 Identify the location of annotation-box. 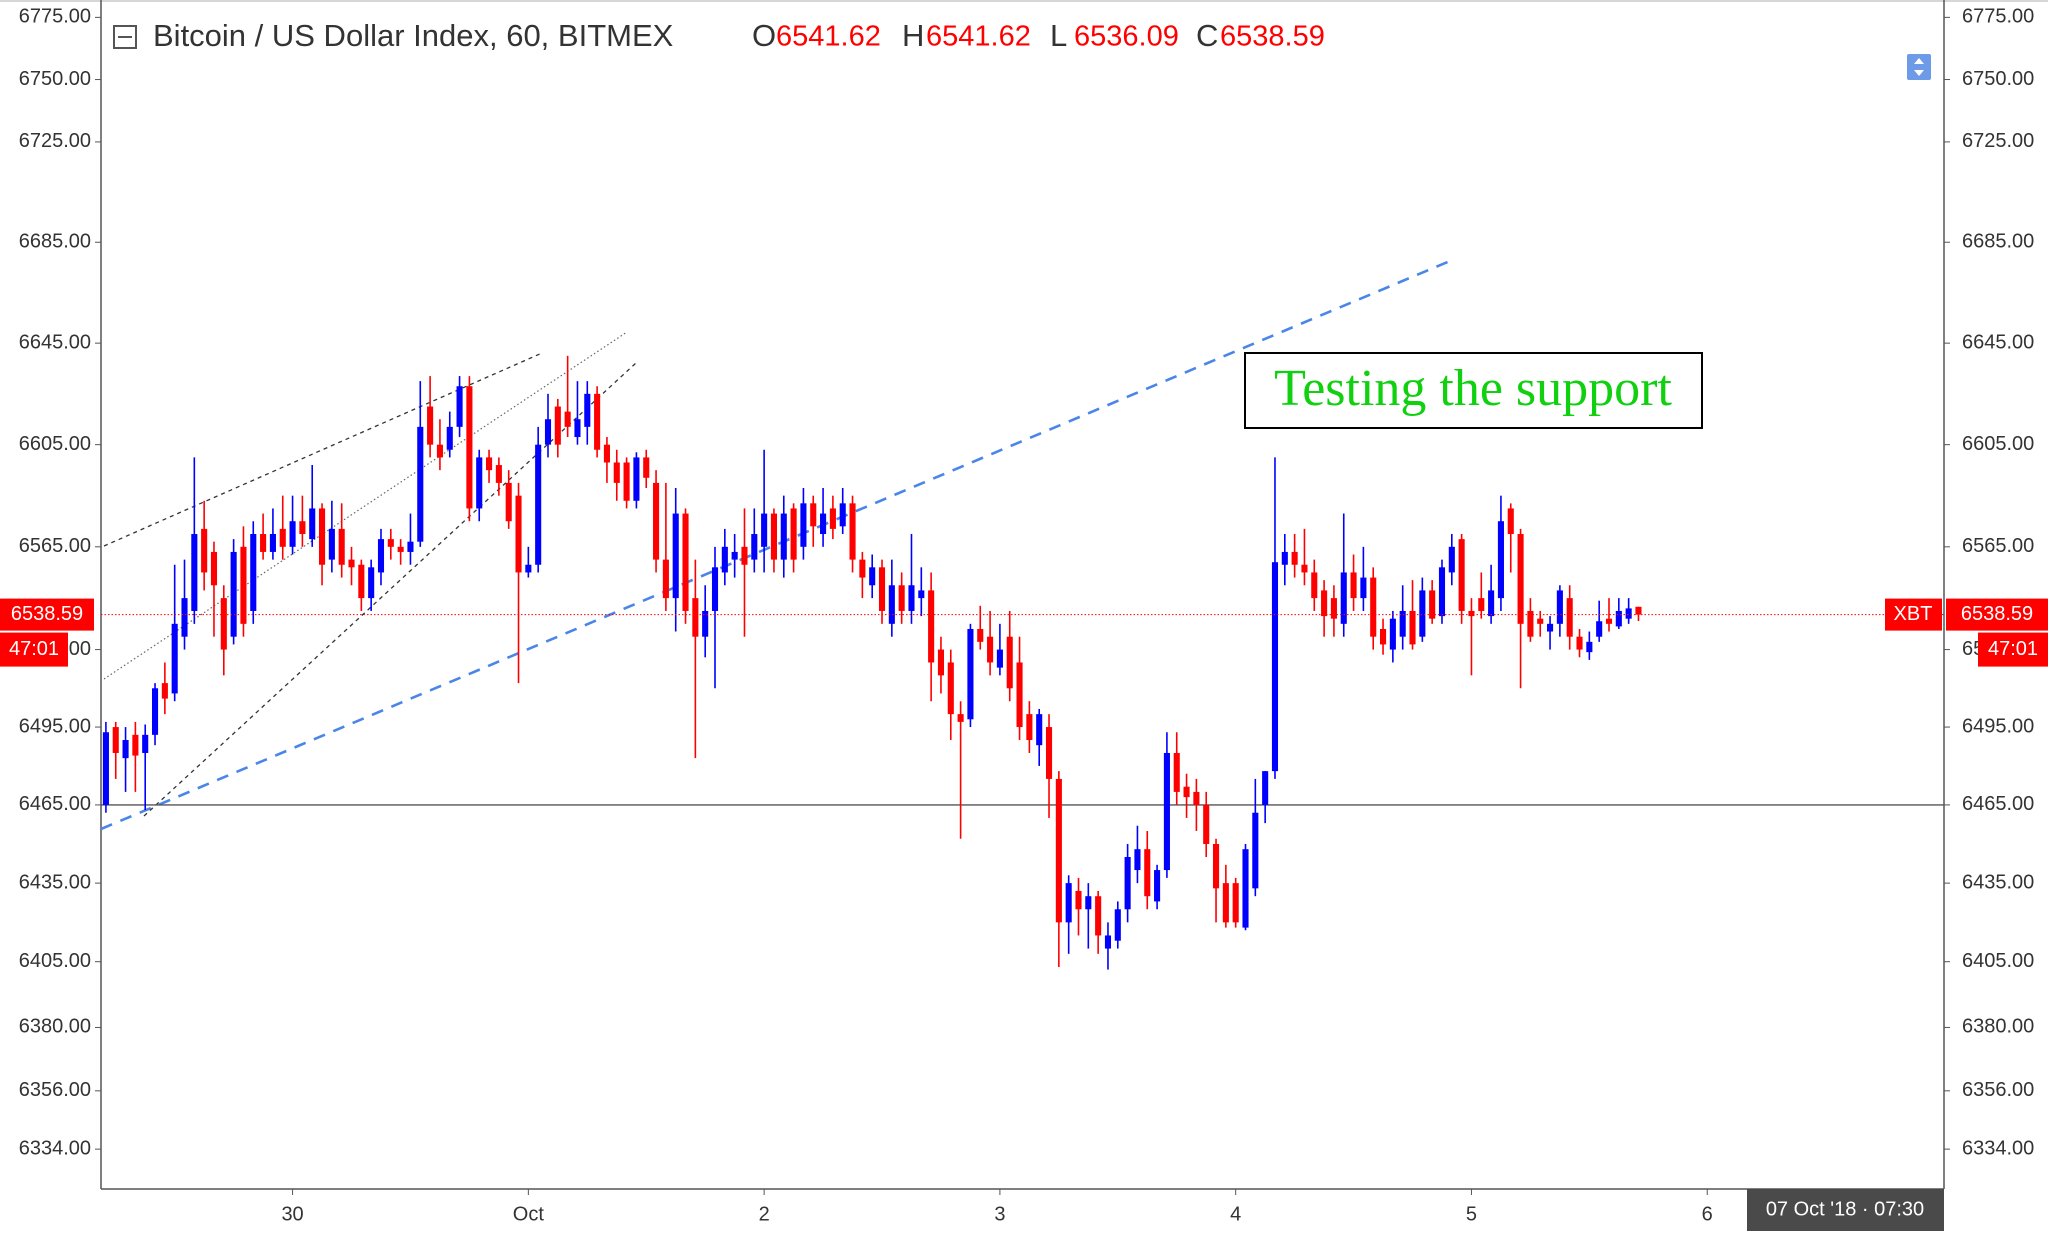
(1473, 390).